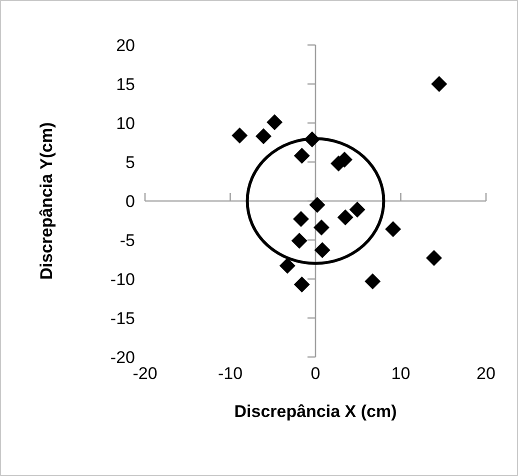 This screenshot has width=518, height=476. Describe the element at coordinates (315, 373) in the screenshot. I see `x-tick-label: 0` at that location.